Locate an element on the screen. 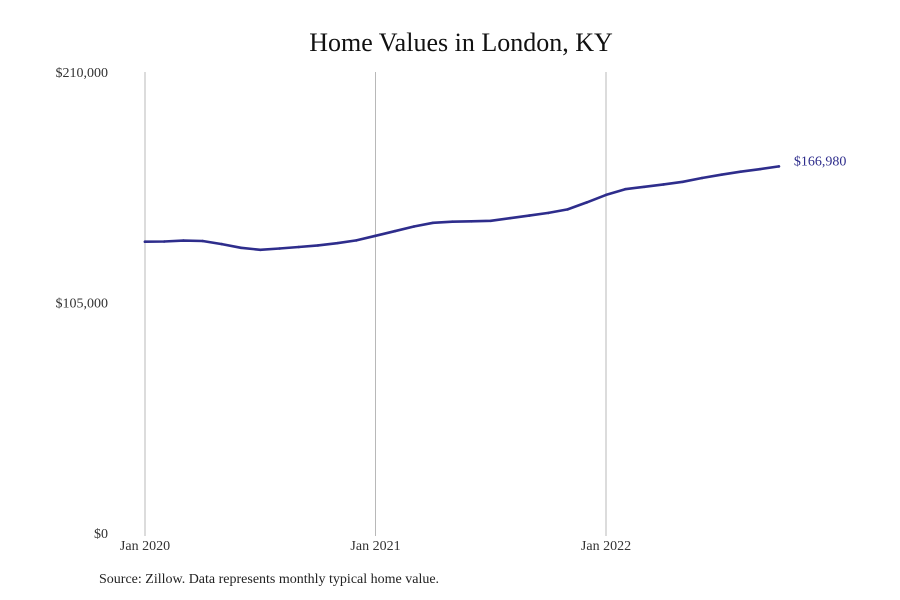 Image resolution: width=900 pixels, height=600 pixels. end-value-label: $166,980 is located at coordinates (820, 161).